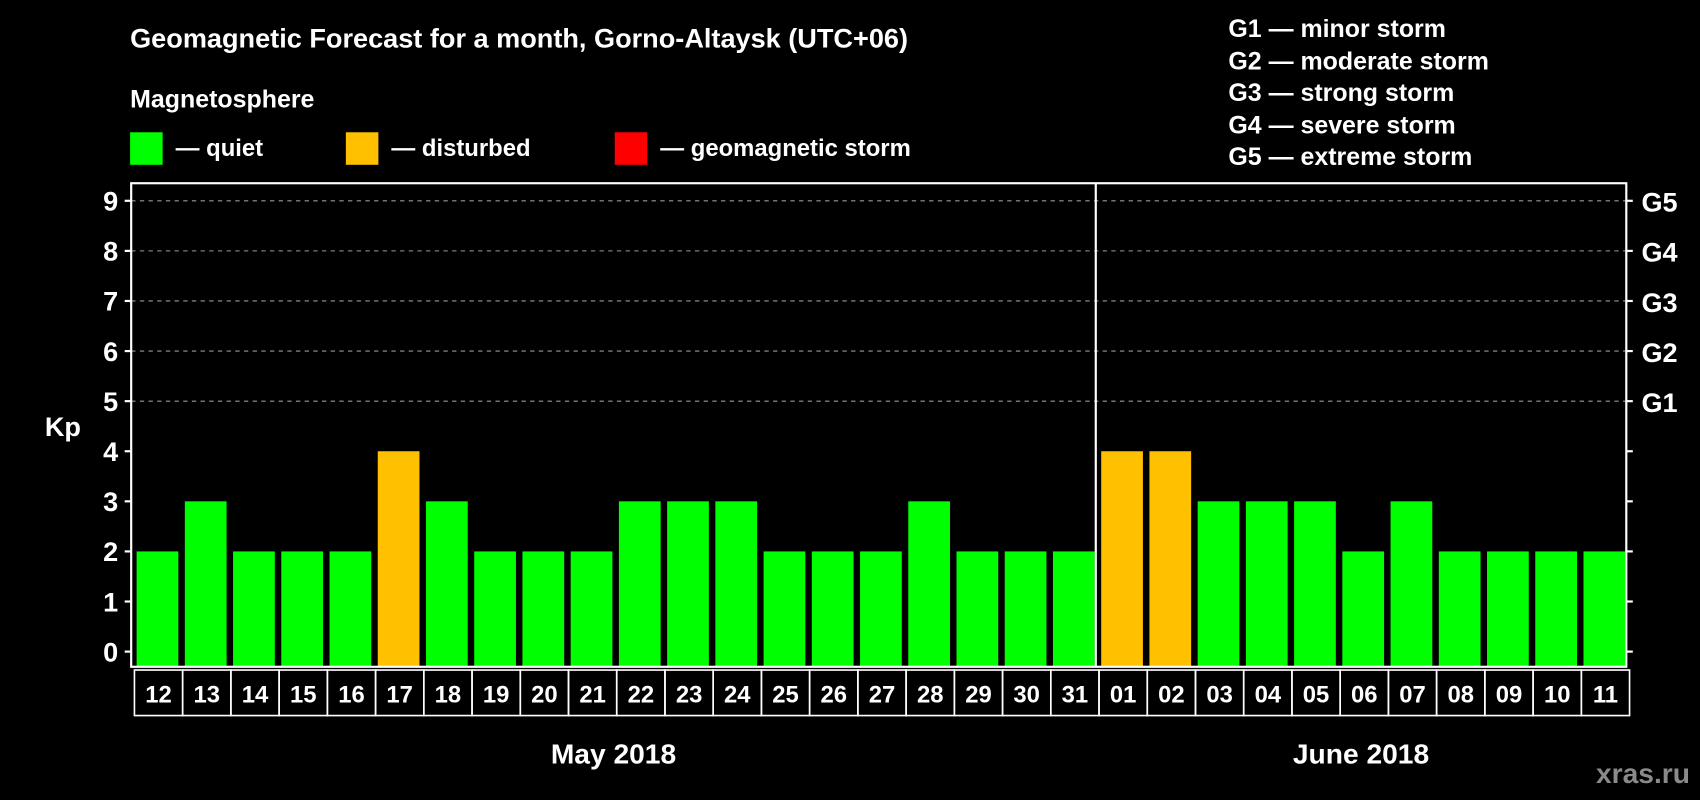 The image size is (1700, 800). What do you see at coordinates (1350, 156) in the screenshot?
I see `storm-scale-item: G5 — extreme storm` at bounding box center [1350, 156].